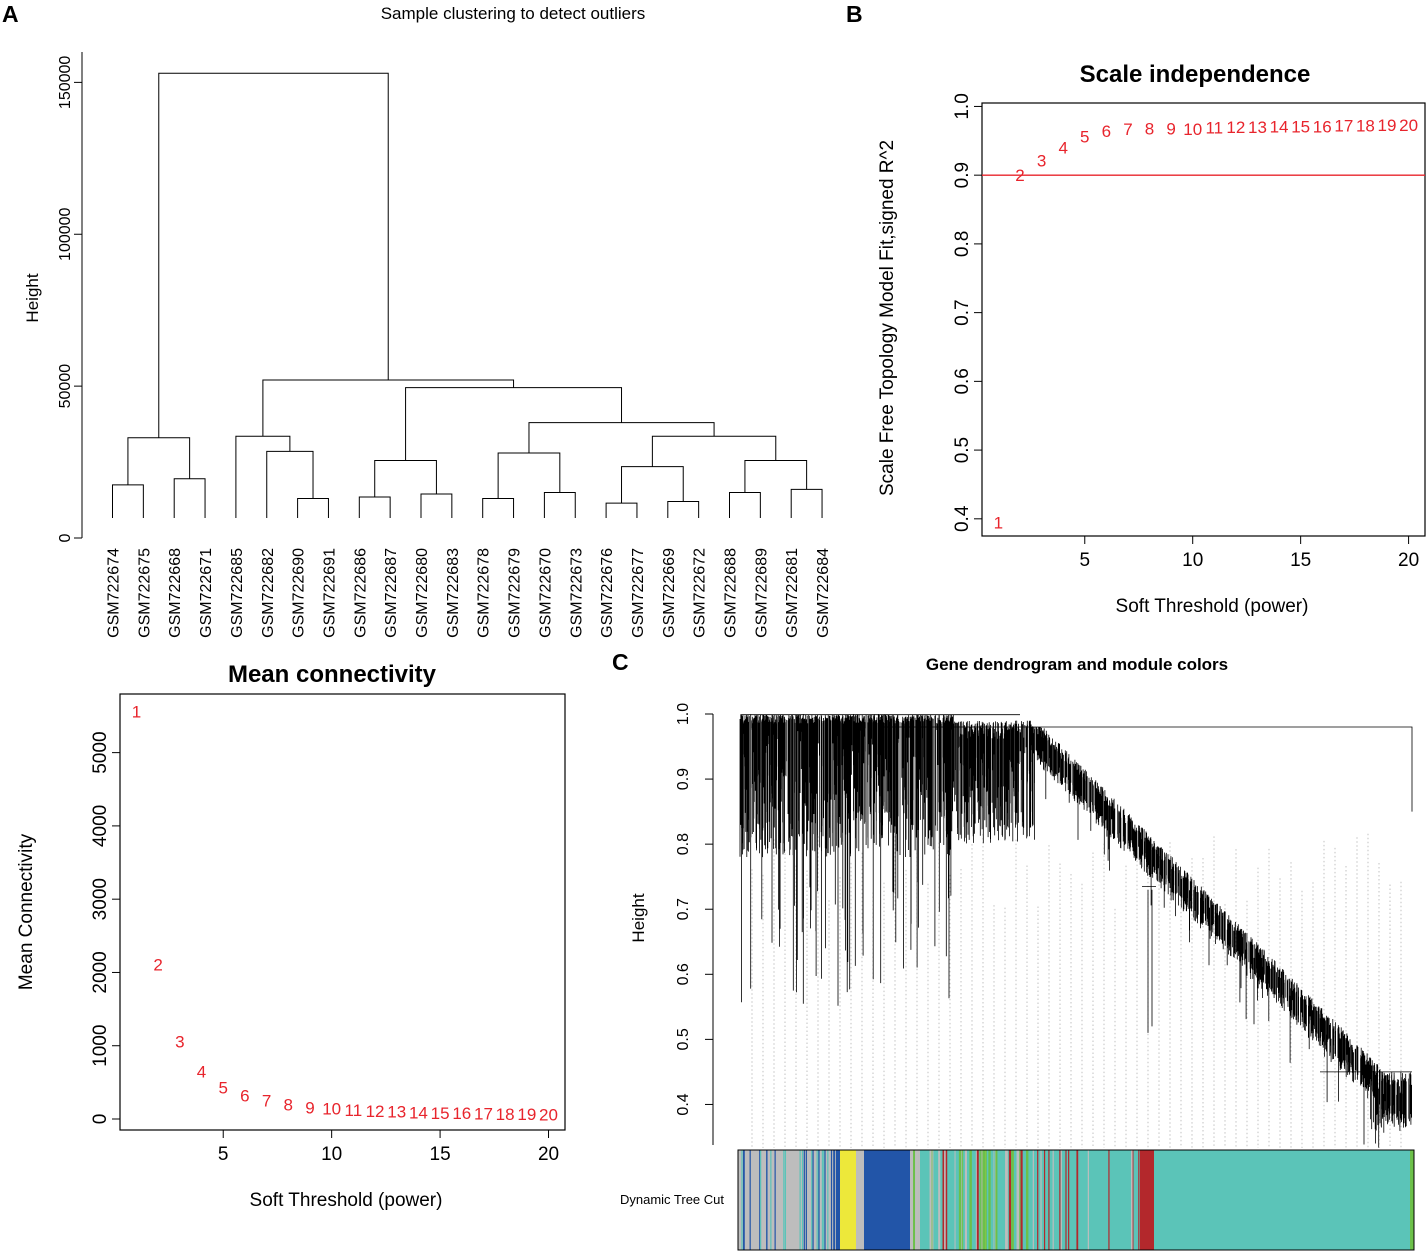 This screenshot has width=1428, height=1255. I want to click on point-label: 17, so click(483, 1114).